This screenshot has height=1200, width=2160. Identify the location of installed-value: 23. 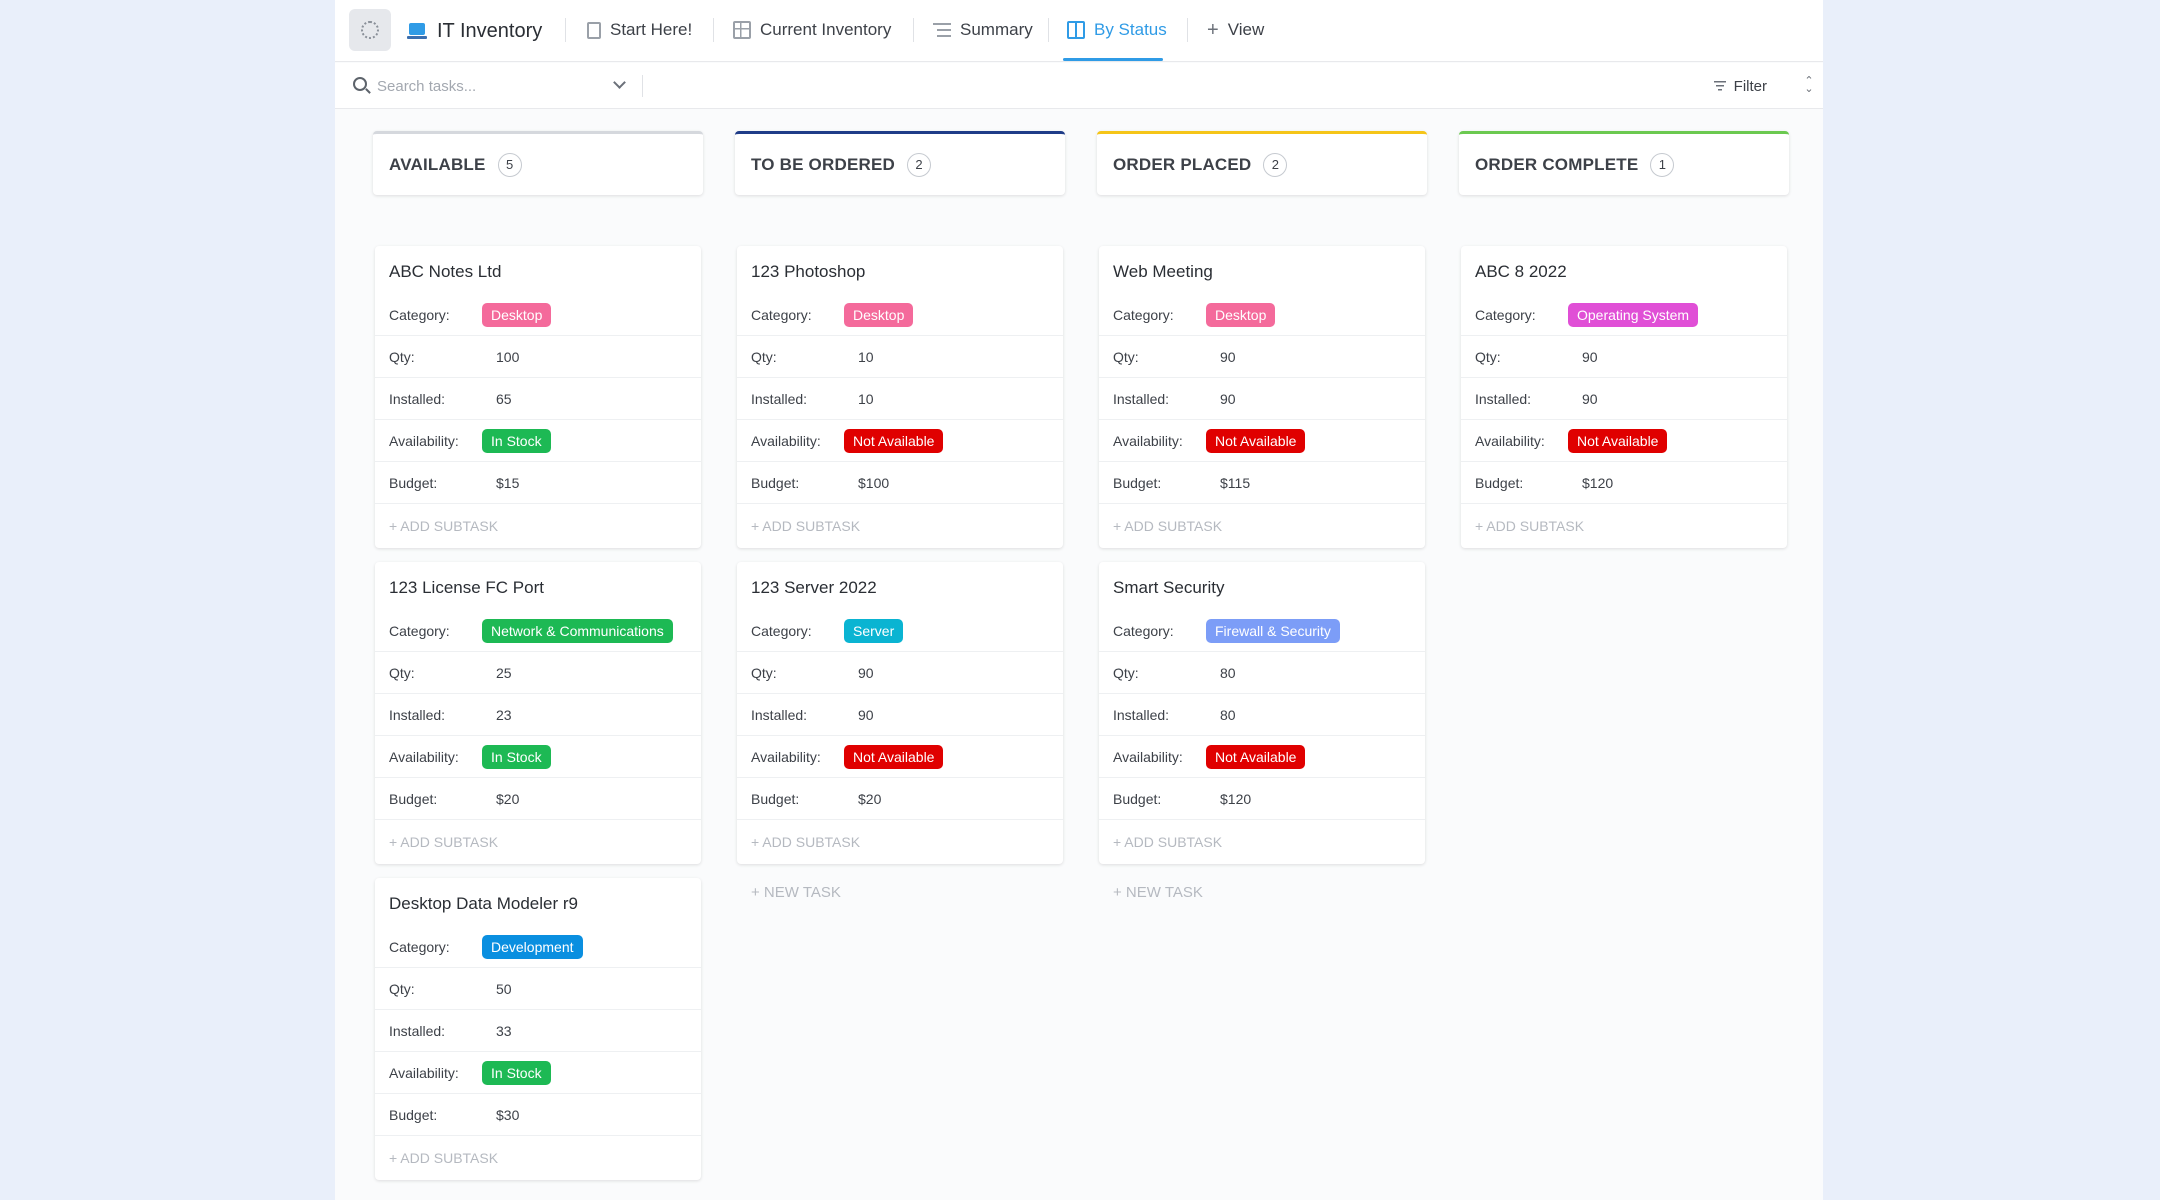
(504, 714).